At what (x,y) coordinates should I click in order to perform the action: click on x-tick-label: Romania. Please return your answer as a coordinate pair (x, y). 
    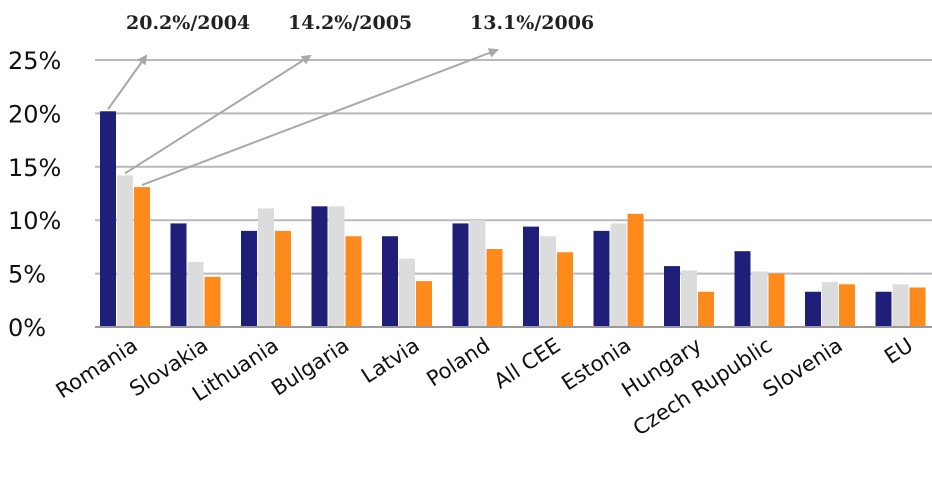
    Looking at the image, I should click on (97, 368).